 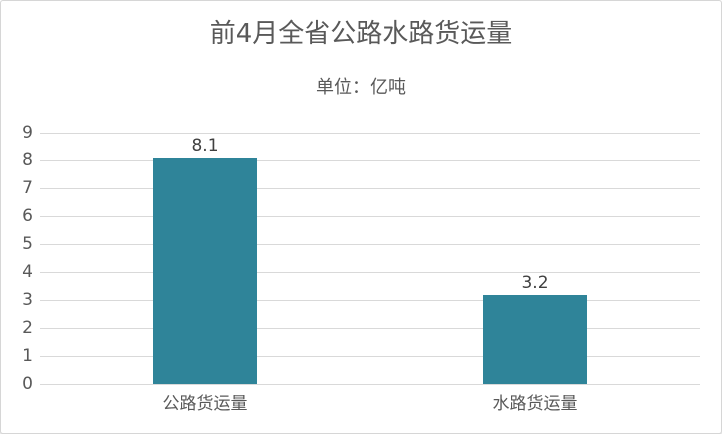 I want to click on bar-value-label: 3.2, so click(x=535, y=282).